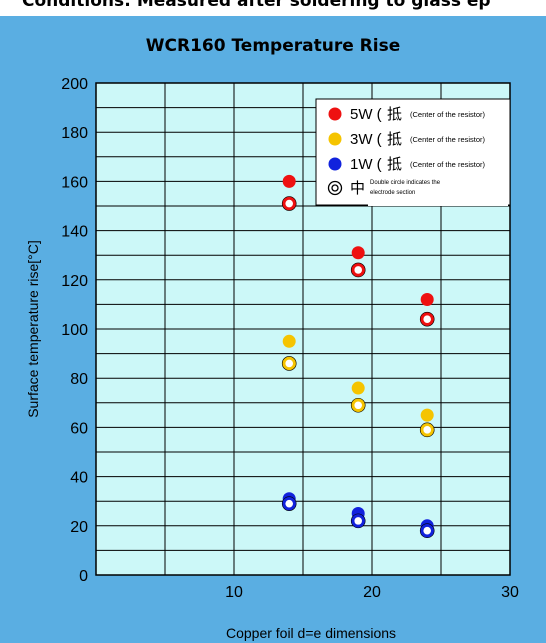 Image resolution: width=546 pixels, height=643 pixels. What do you see at coordinates (372, 592) in the screenshot?
I see `x-tick-label: 20` at bounding box center [372, 592].